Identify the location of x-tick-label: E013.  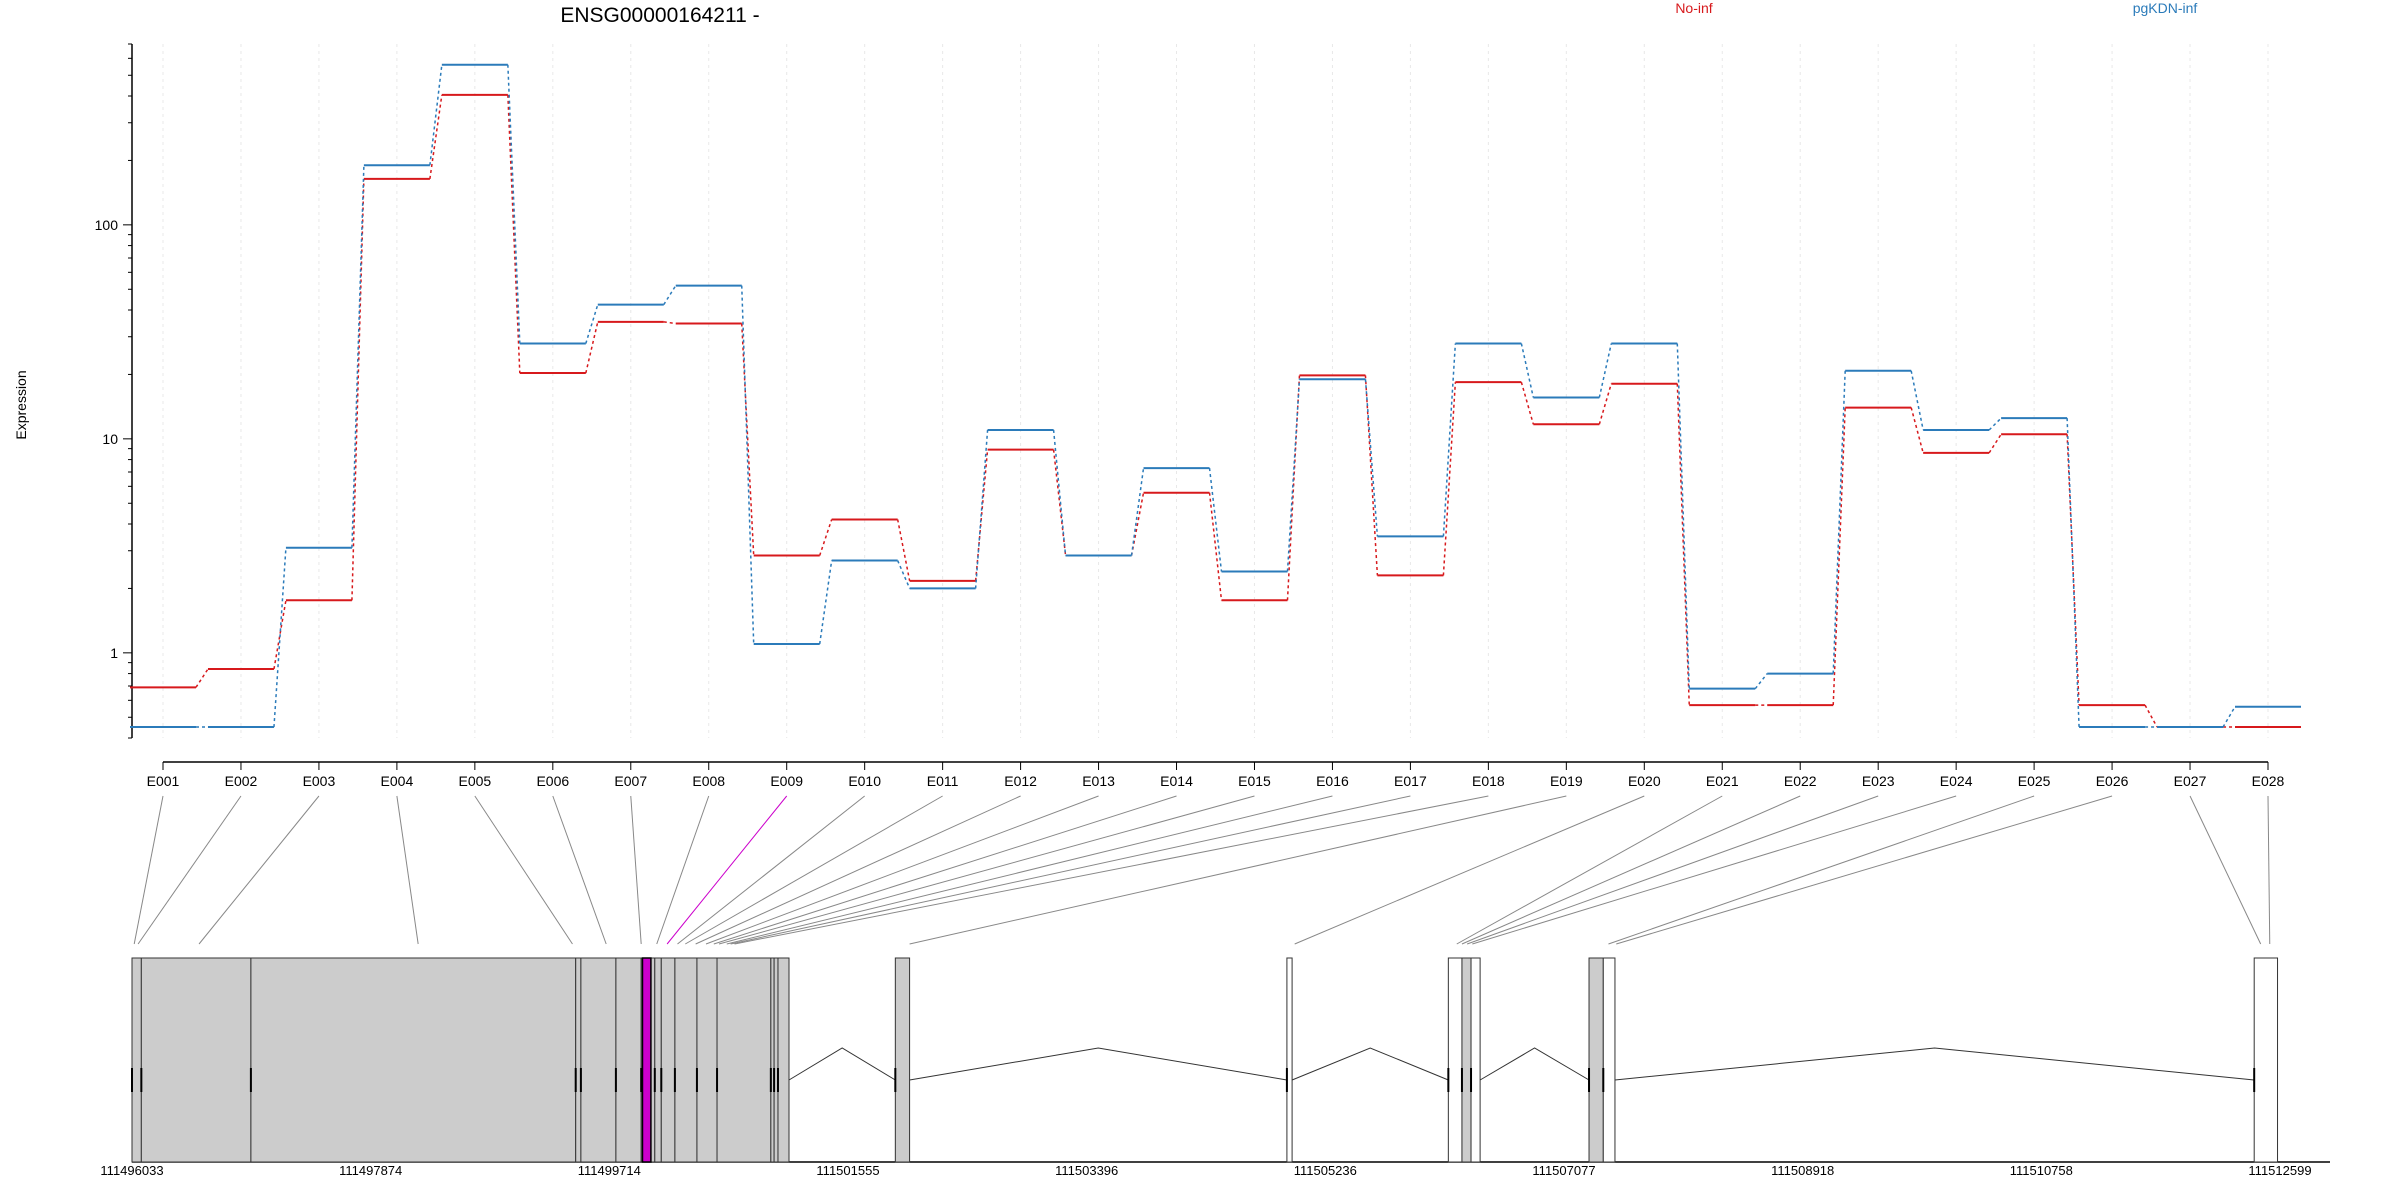
(1098, 781).